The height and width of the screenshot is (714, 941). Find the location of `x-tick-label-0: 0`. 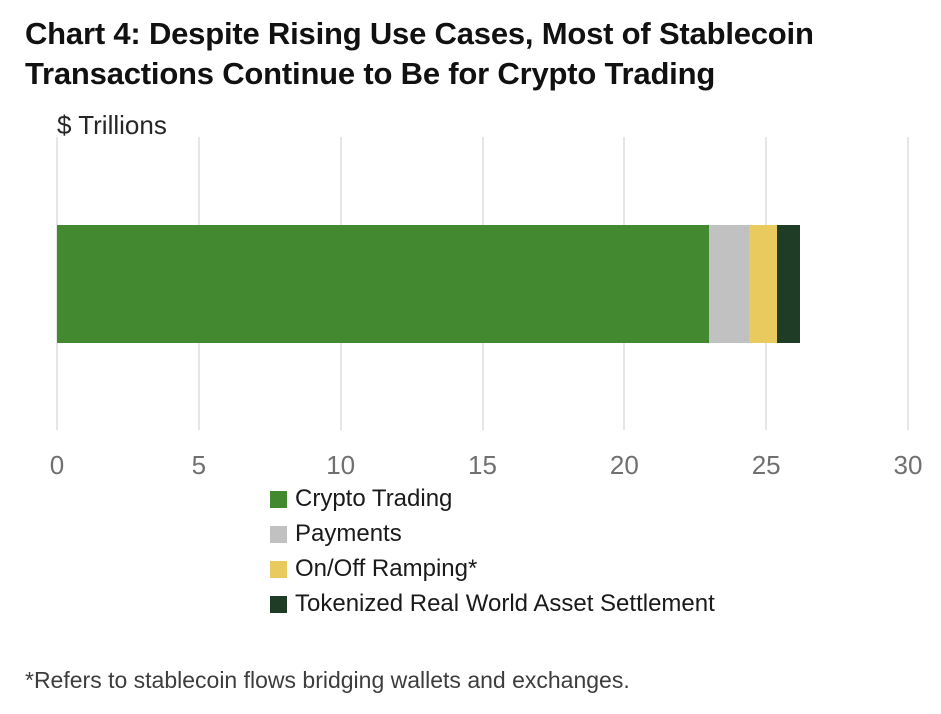

x-tick-label-0: 0 is located at coordinates (57, 465).